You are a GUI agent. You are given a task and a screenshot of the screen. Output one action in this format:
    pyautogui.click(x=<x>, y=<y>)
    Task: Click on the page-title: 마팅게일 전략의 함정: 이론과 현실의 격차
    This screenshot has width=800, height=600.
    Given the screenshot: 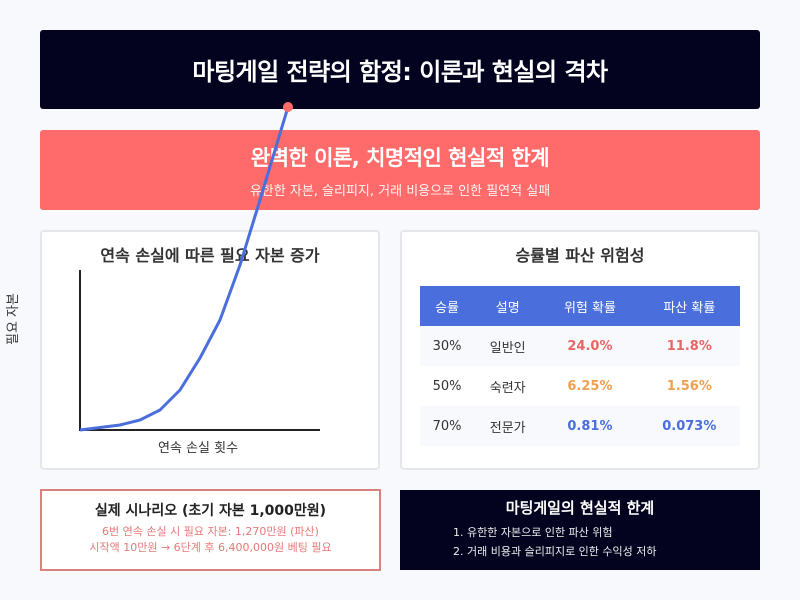 What is the action you would take?
    pyautogui.click(x=400, y=72)
    